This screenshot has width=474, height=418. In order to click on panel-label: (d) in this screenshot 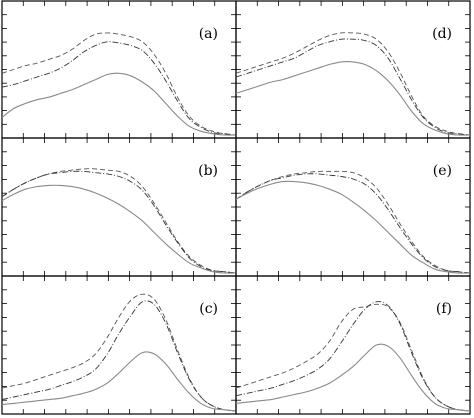, I will do `click(442, 34)`.